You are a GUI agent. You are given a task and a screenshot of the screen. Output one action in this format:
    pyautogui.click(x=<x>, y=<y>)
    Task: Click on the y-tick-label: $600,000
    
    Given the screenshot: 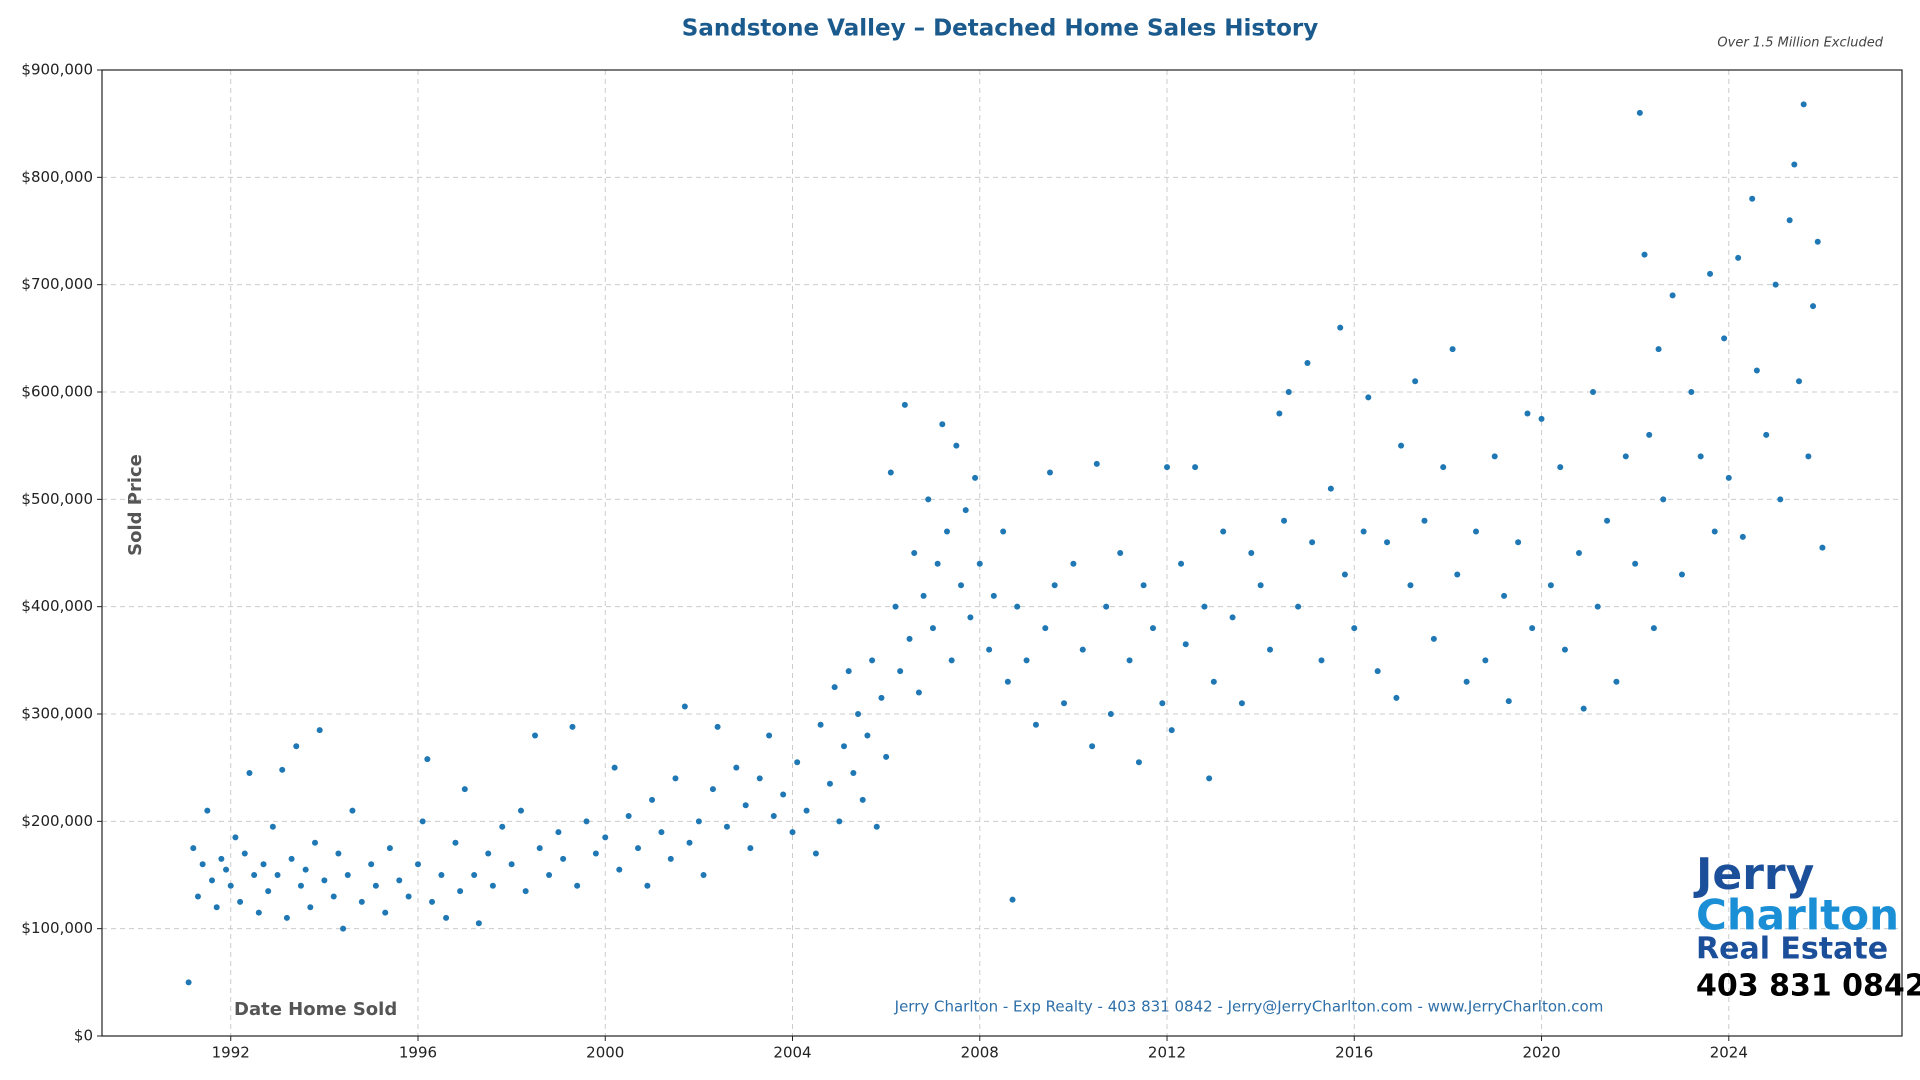 What is the action you would take?
    pyautogui.click(x=57, y=392)
    